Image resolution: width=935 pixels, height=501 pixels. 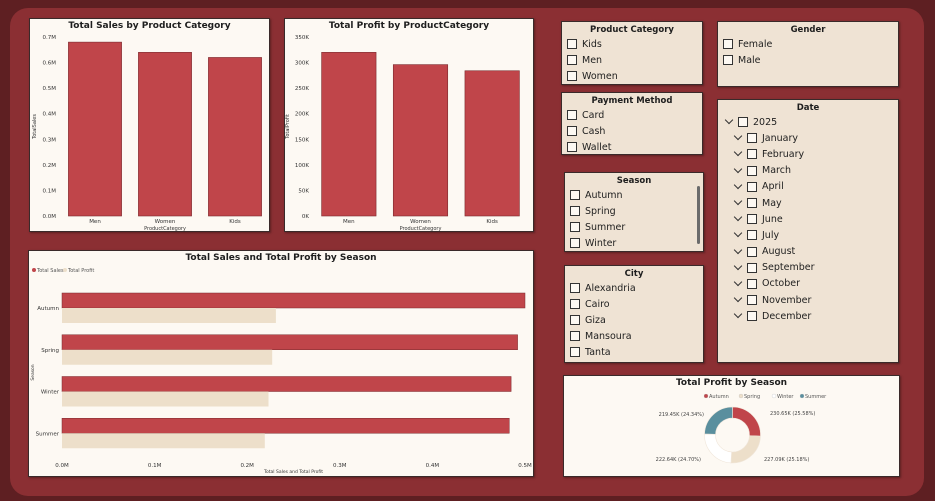 I want to click on date-month-label: January, so click(x=780, y=138).